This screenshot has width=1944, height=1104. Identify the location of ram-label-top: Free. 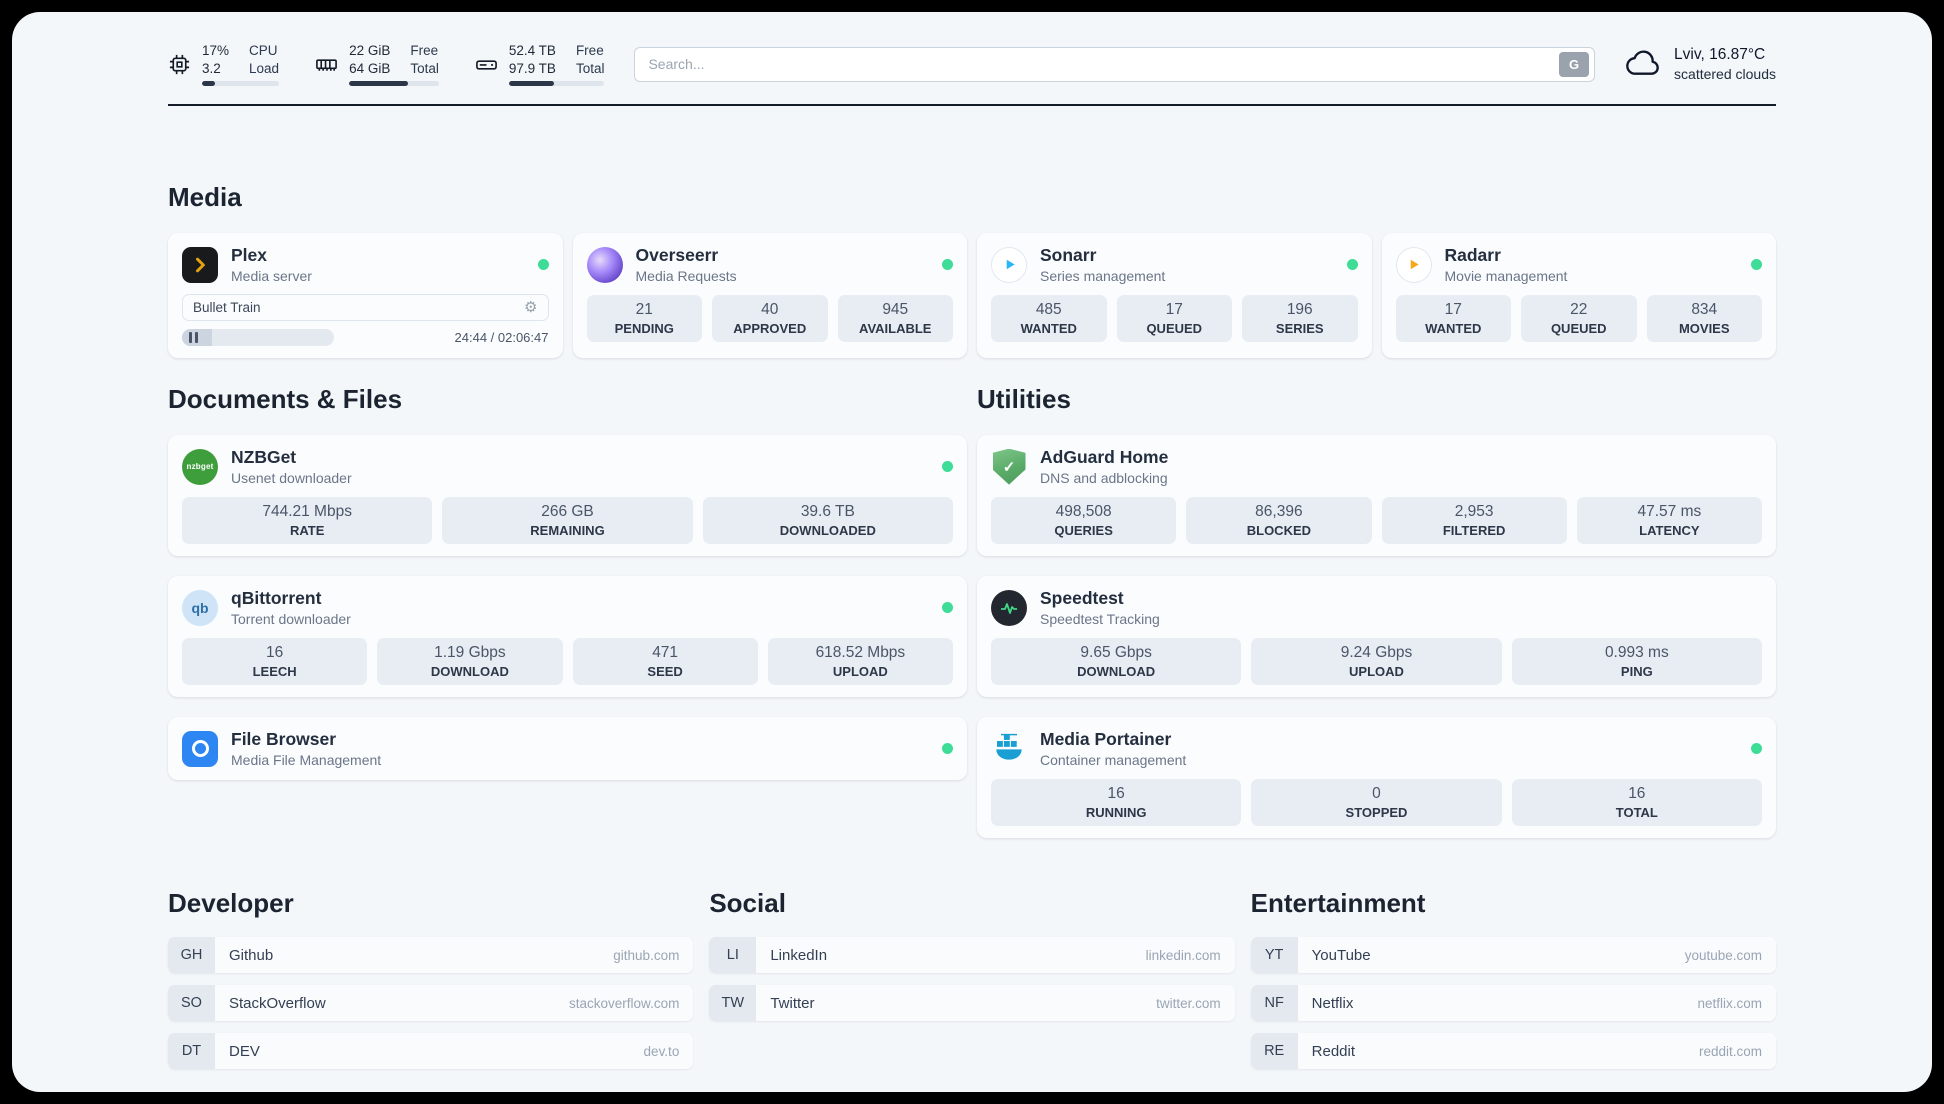
(424, 50).